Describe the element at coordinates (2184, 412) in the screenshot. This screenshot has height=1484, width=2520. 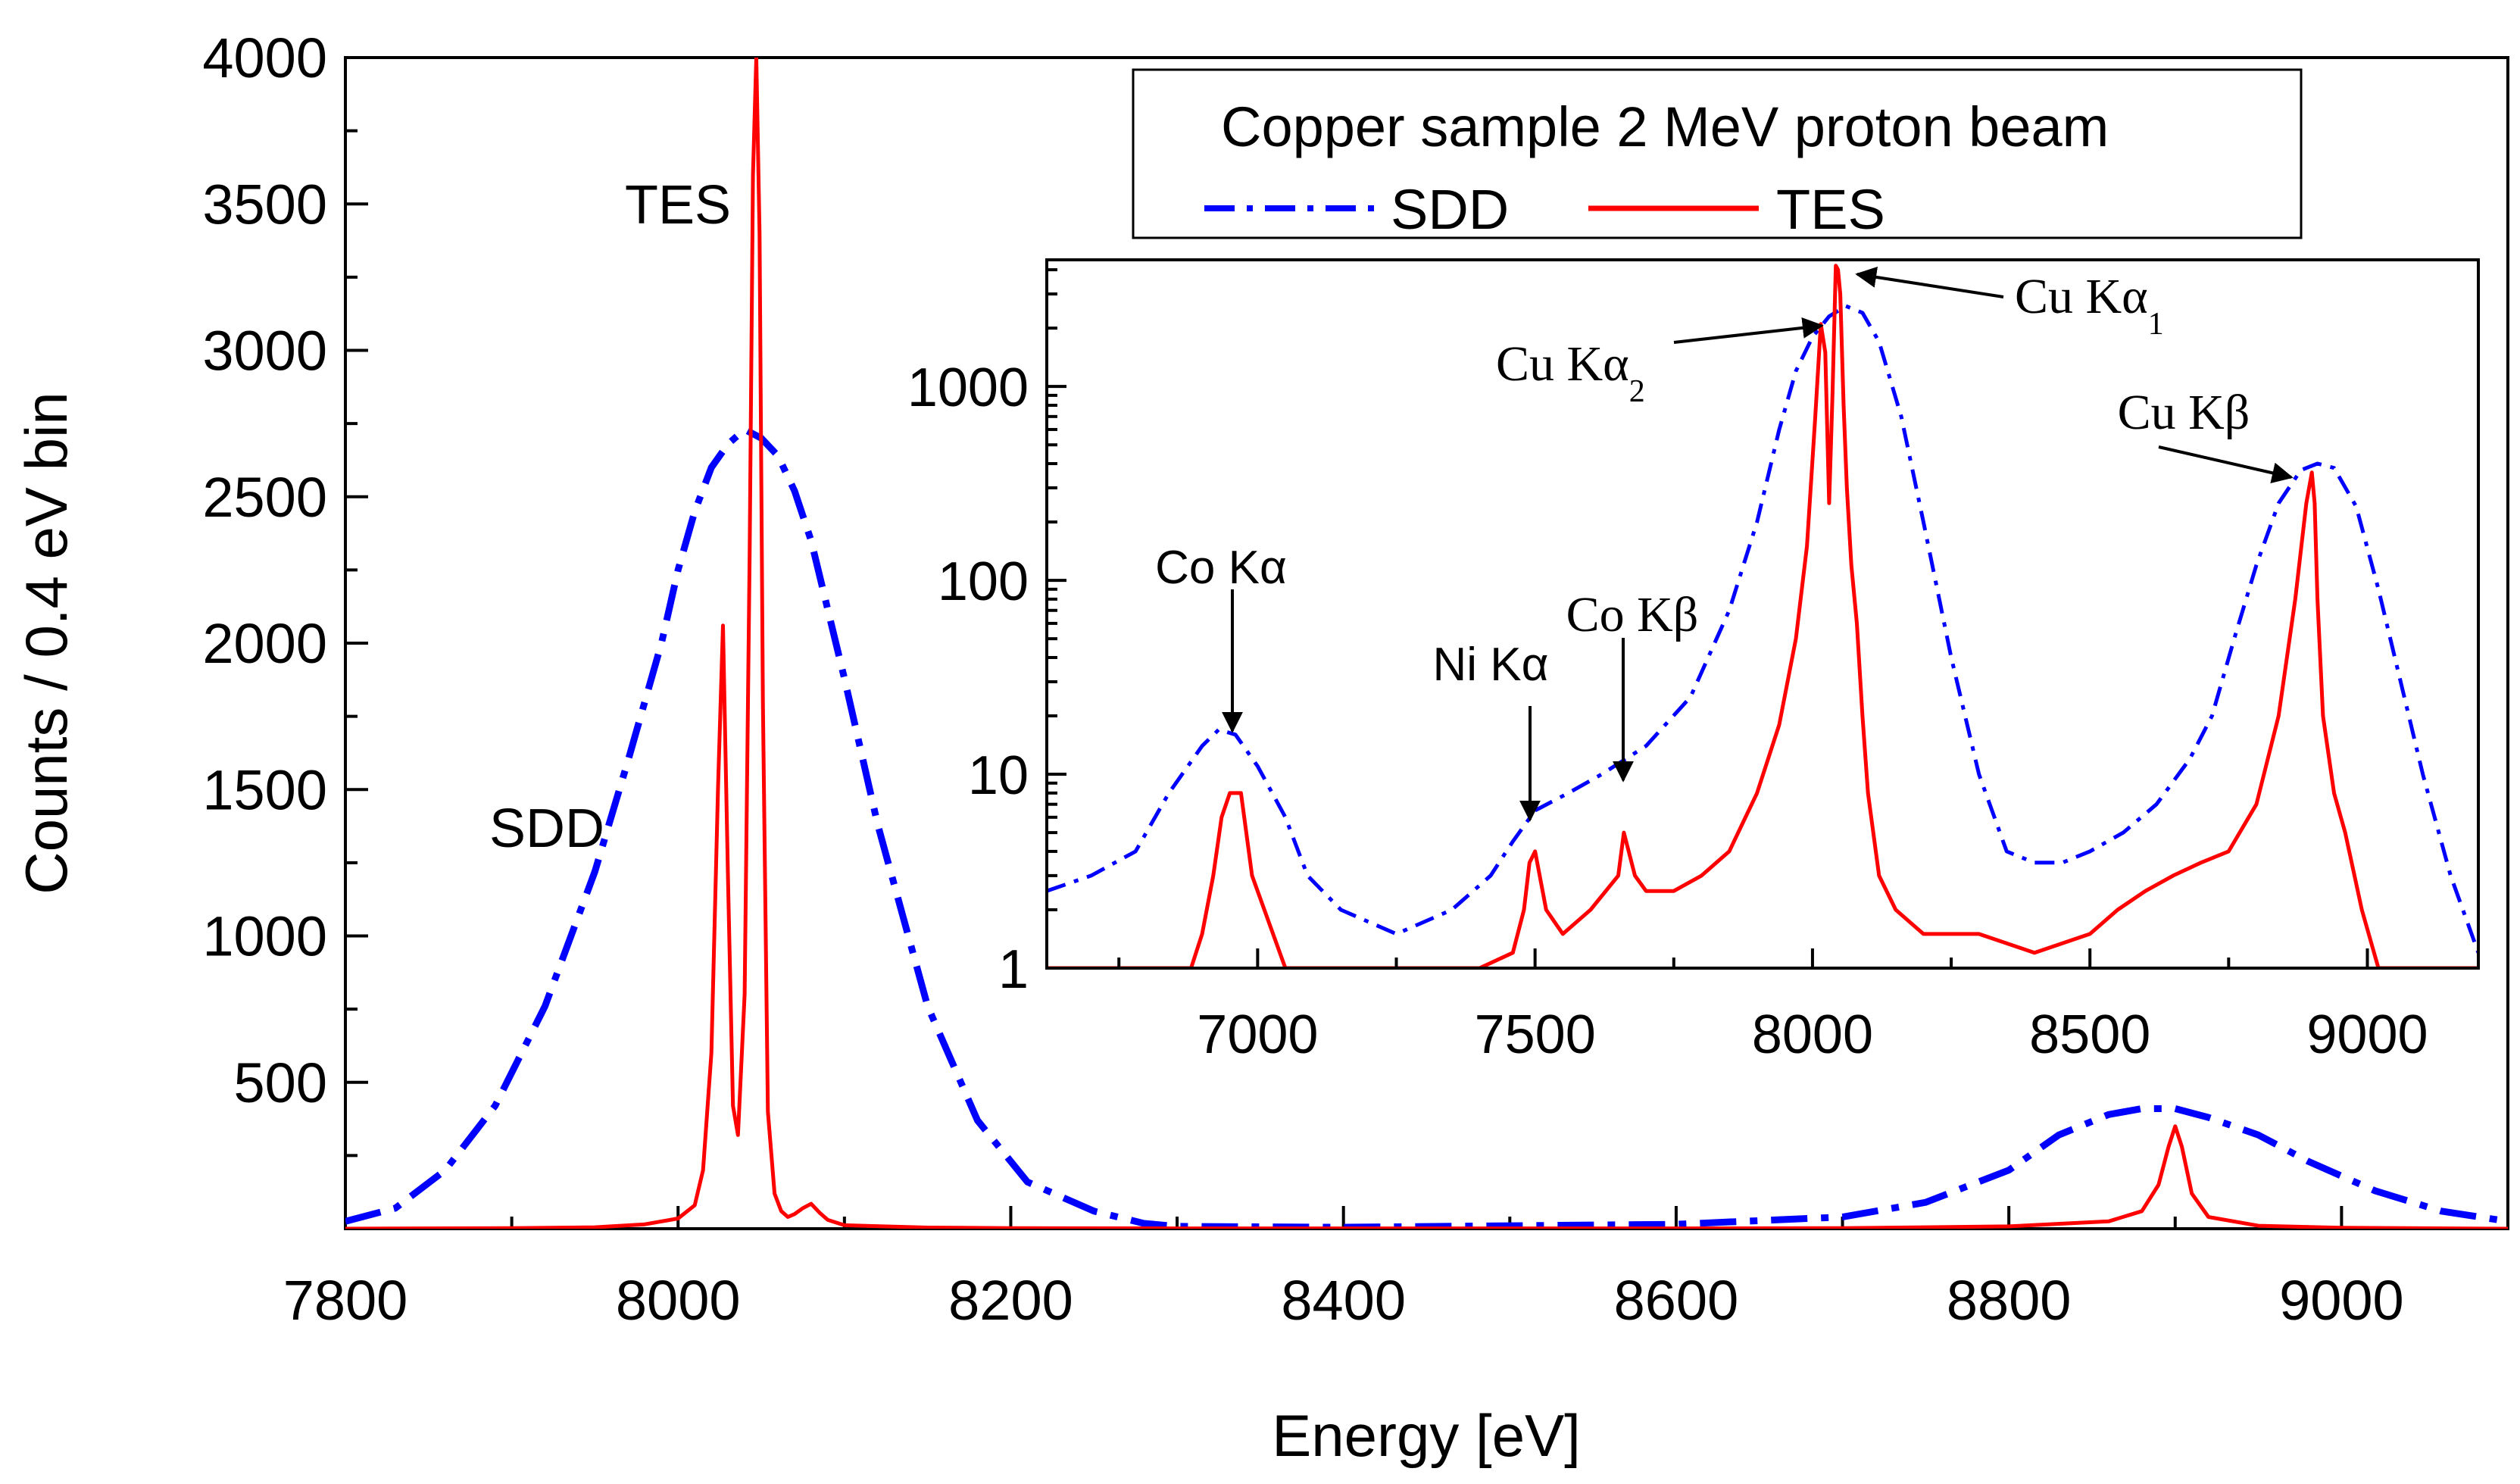
I see `annotation-cu-kb: Cu Kβ` at that location.